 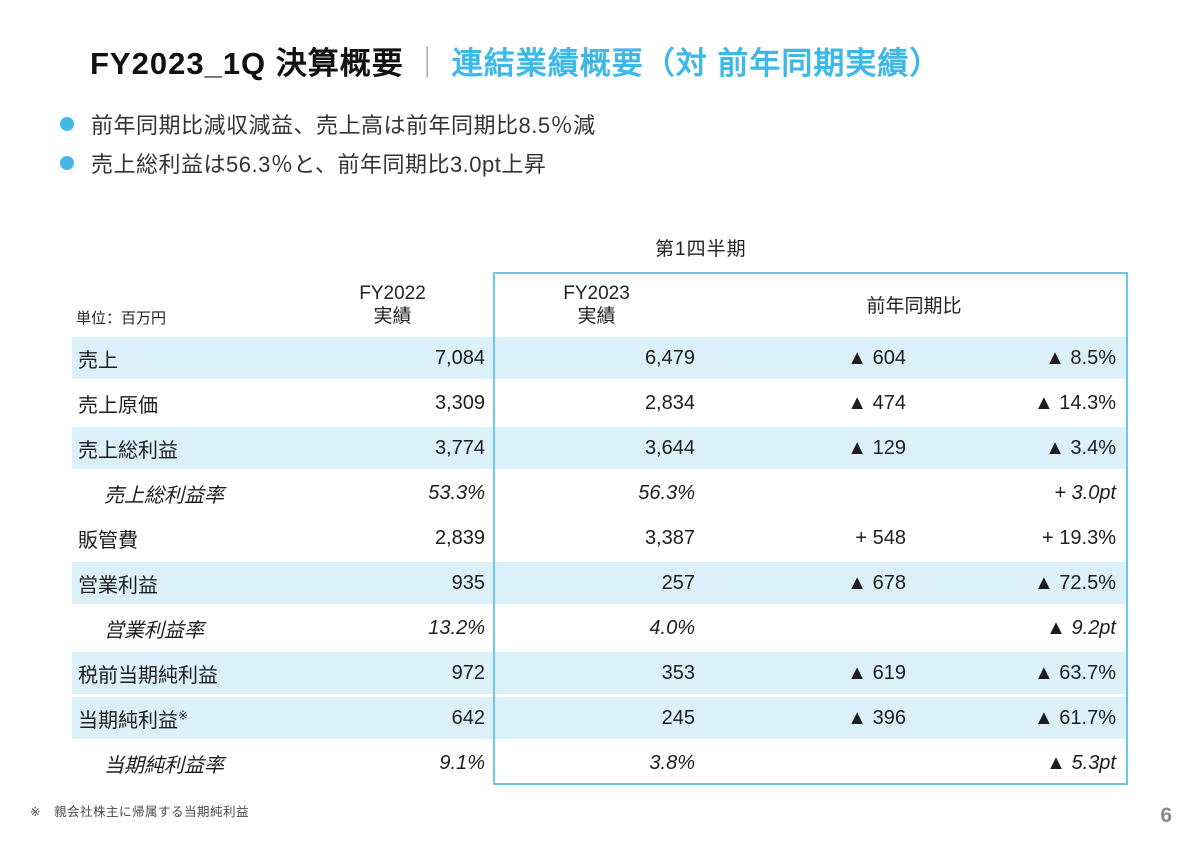 What do you see at coordinates (1079, 537) in the screenshot?
I see `yoy-pct-value: + 19.3%` at bounding box center [1079, 537].